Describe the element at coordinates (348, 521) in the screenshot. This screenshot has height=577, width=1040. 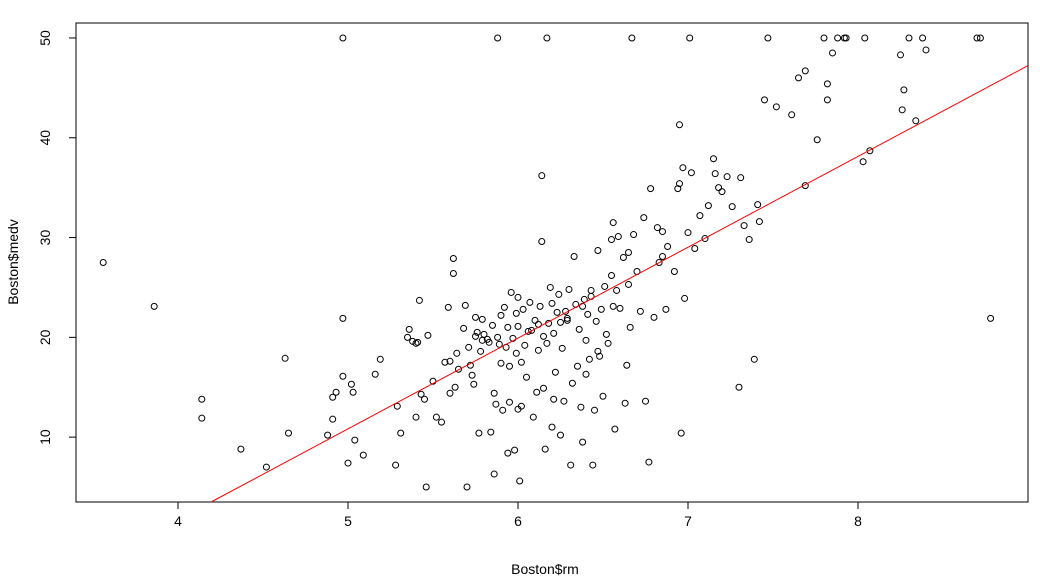
I see `x-tick-label: 5` at that location.